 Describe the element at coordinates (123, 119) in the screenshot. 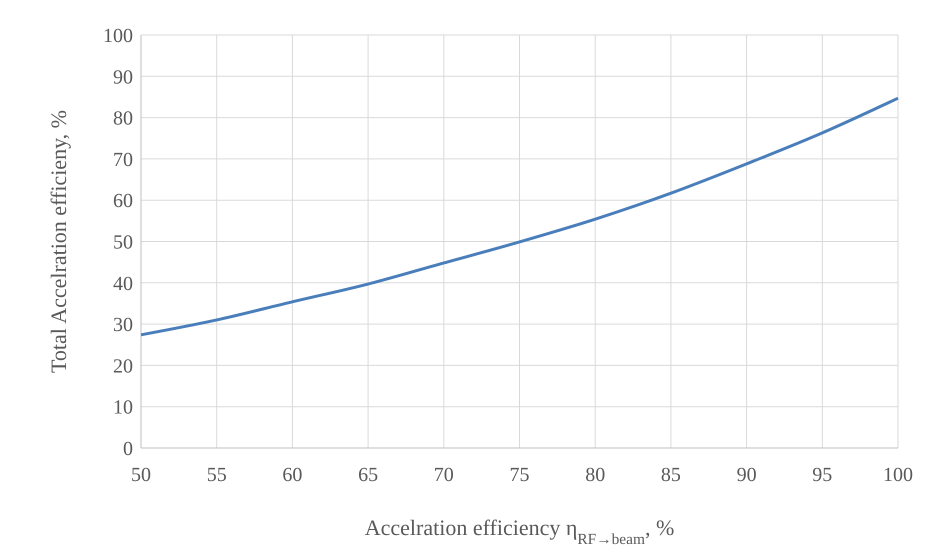

I see `y-tick-label: 80` at that location.